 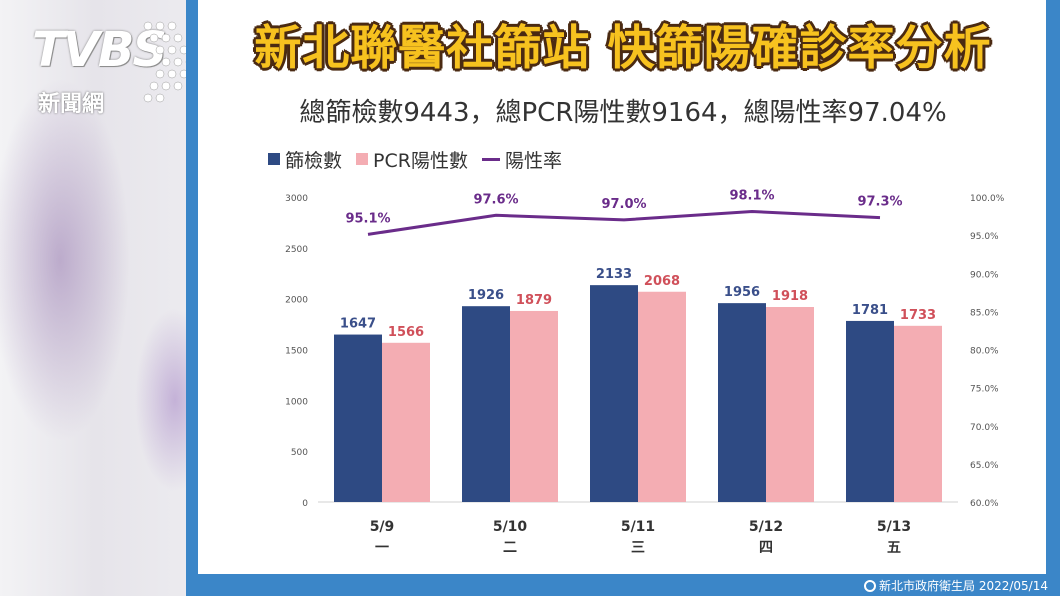 I want to click on data-label-pcr: 2068, so click(x=662, y=281).